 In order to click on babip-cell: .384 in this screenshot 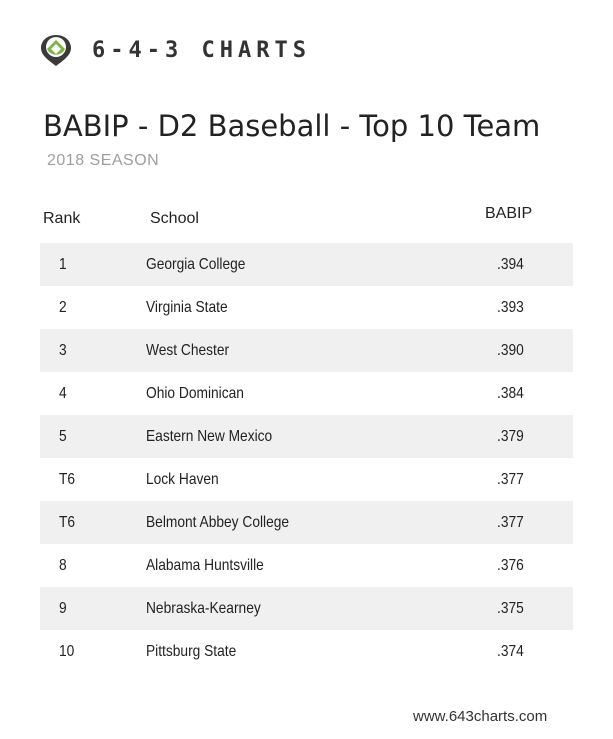, I will do `click(510, 393)`.